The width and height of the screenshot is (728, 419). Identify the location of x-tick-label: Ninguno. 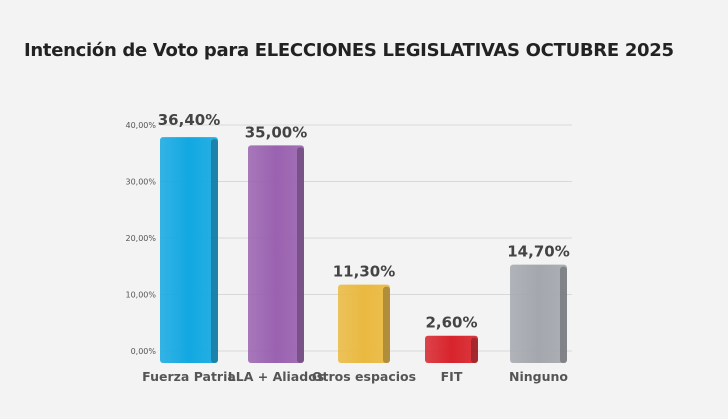
(538, 376).